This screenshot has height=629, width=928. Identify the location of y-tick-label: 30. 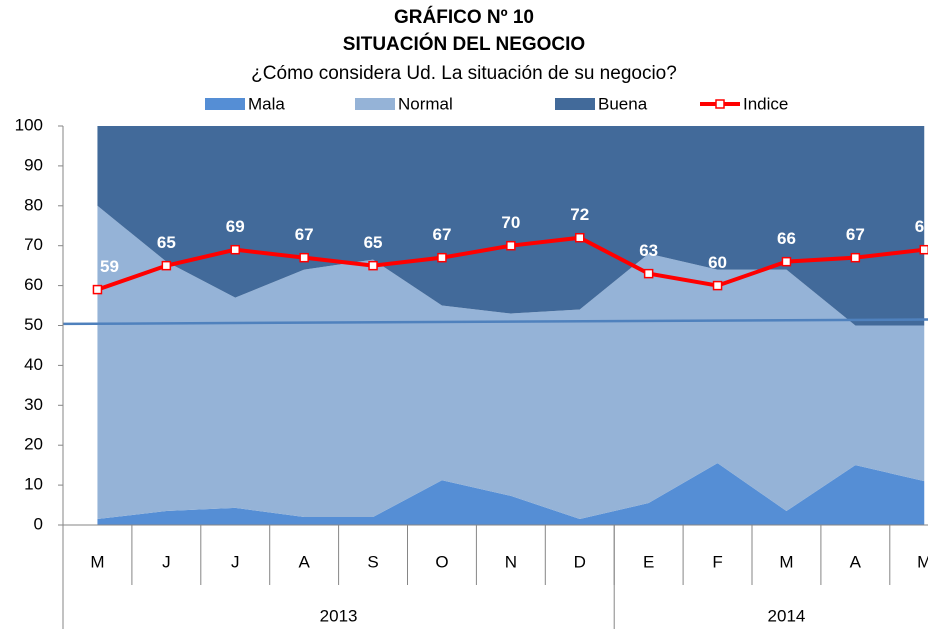
(33, 404).